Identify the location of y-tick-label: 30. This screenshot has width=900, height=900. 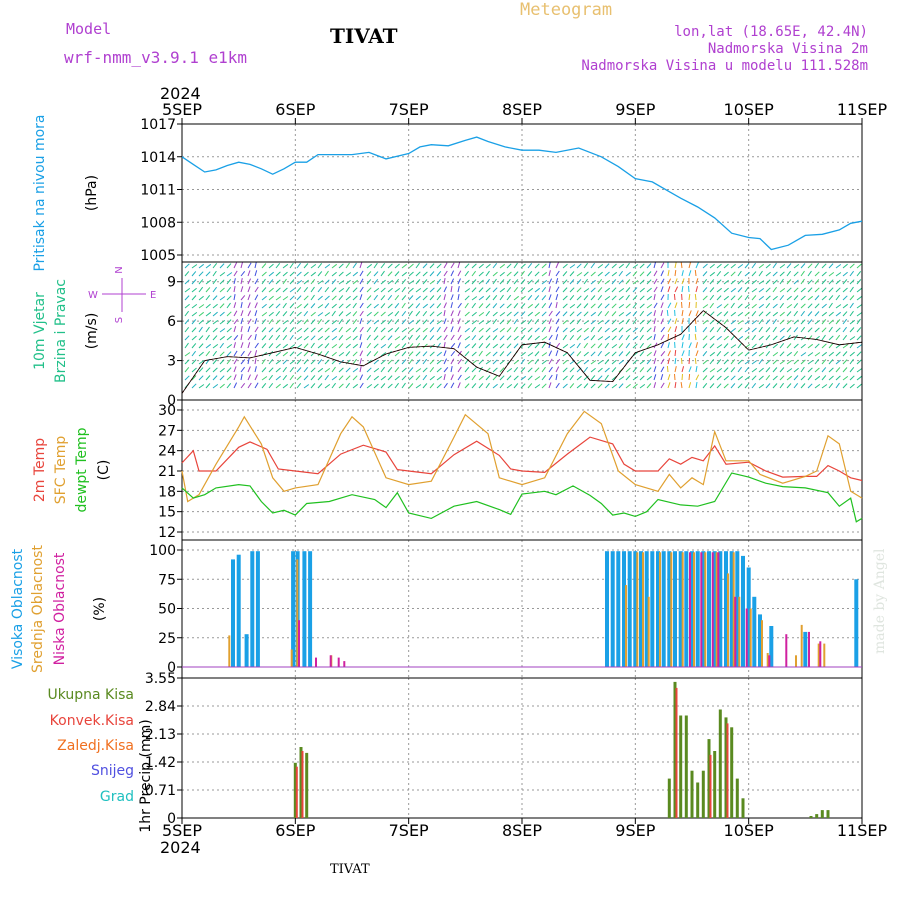
(167, 411).